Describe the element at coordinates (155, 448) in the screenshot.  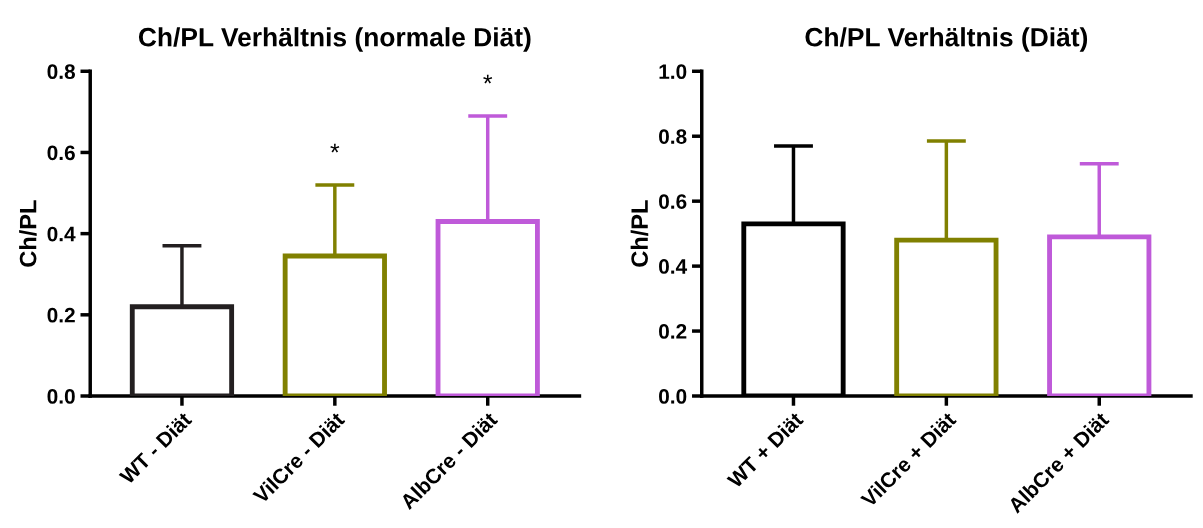
I see `x-tick-label: WT - Diät` at that location.